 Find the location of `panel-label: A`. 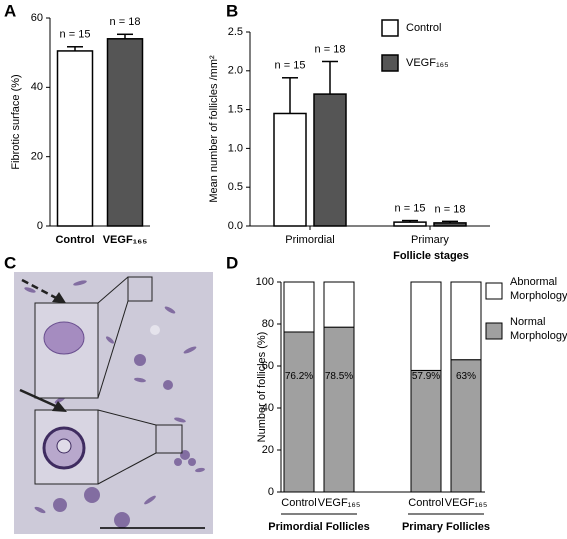

panel-label: A is located at coordinates (10, 10).